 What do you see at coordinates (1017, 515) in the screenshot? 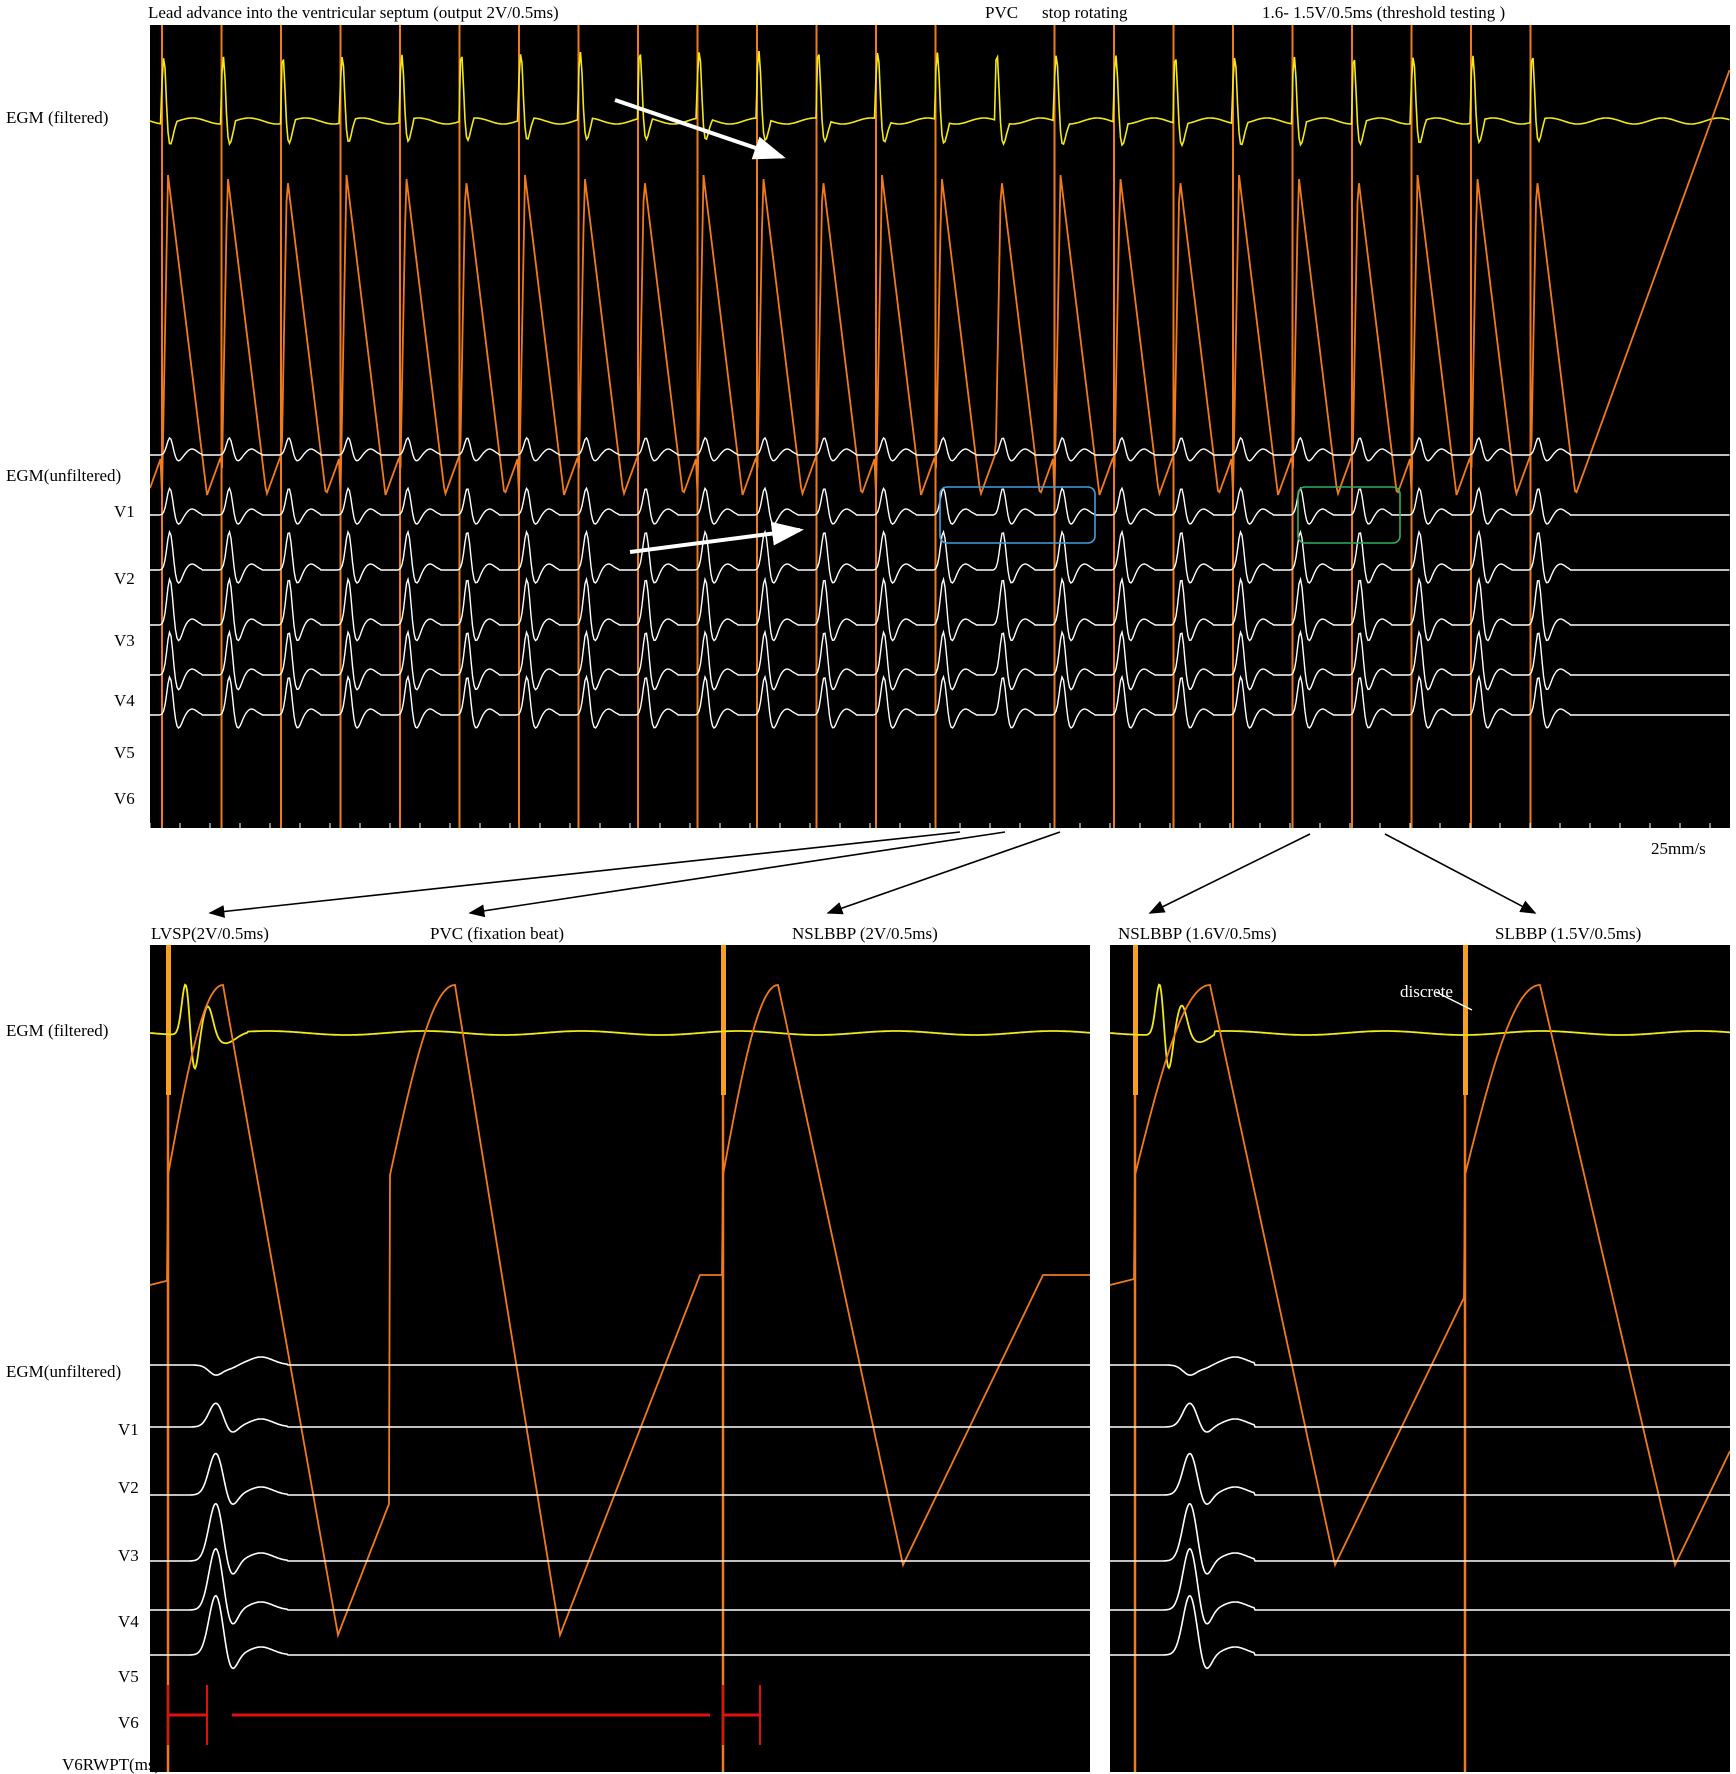
I see `pvc-highlight-box` at bounding box center [1017, 515].